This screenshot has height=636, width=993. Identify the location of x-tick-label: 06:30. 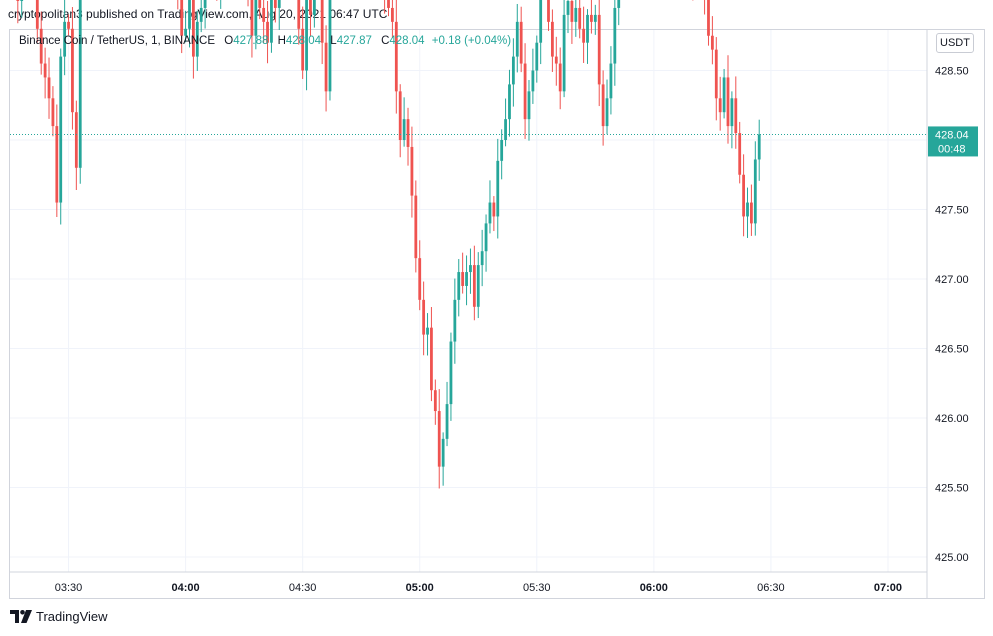
(771, 588).